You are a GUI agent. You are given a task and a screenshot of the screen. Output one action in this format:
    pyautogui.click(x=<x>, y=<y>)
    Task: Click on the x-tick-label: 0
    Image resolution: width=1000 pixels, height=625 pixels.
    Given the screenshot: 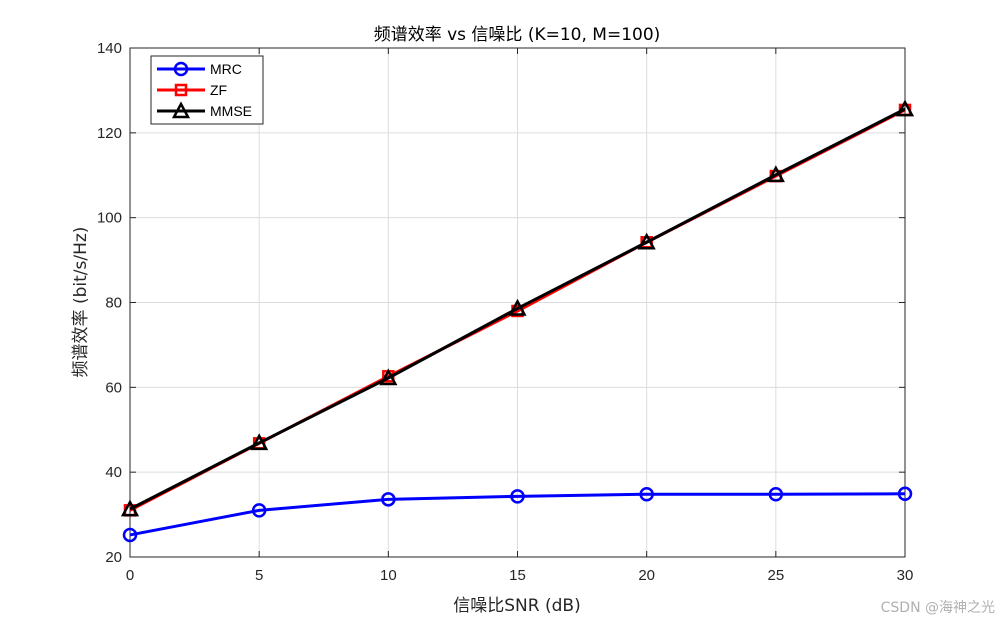 What is the action you would take?
    pyautogui.click(x=130, y=575)
    